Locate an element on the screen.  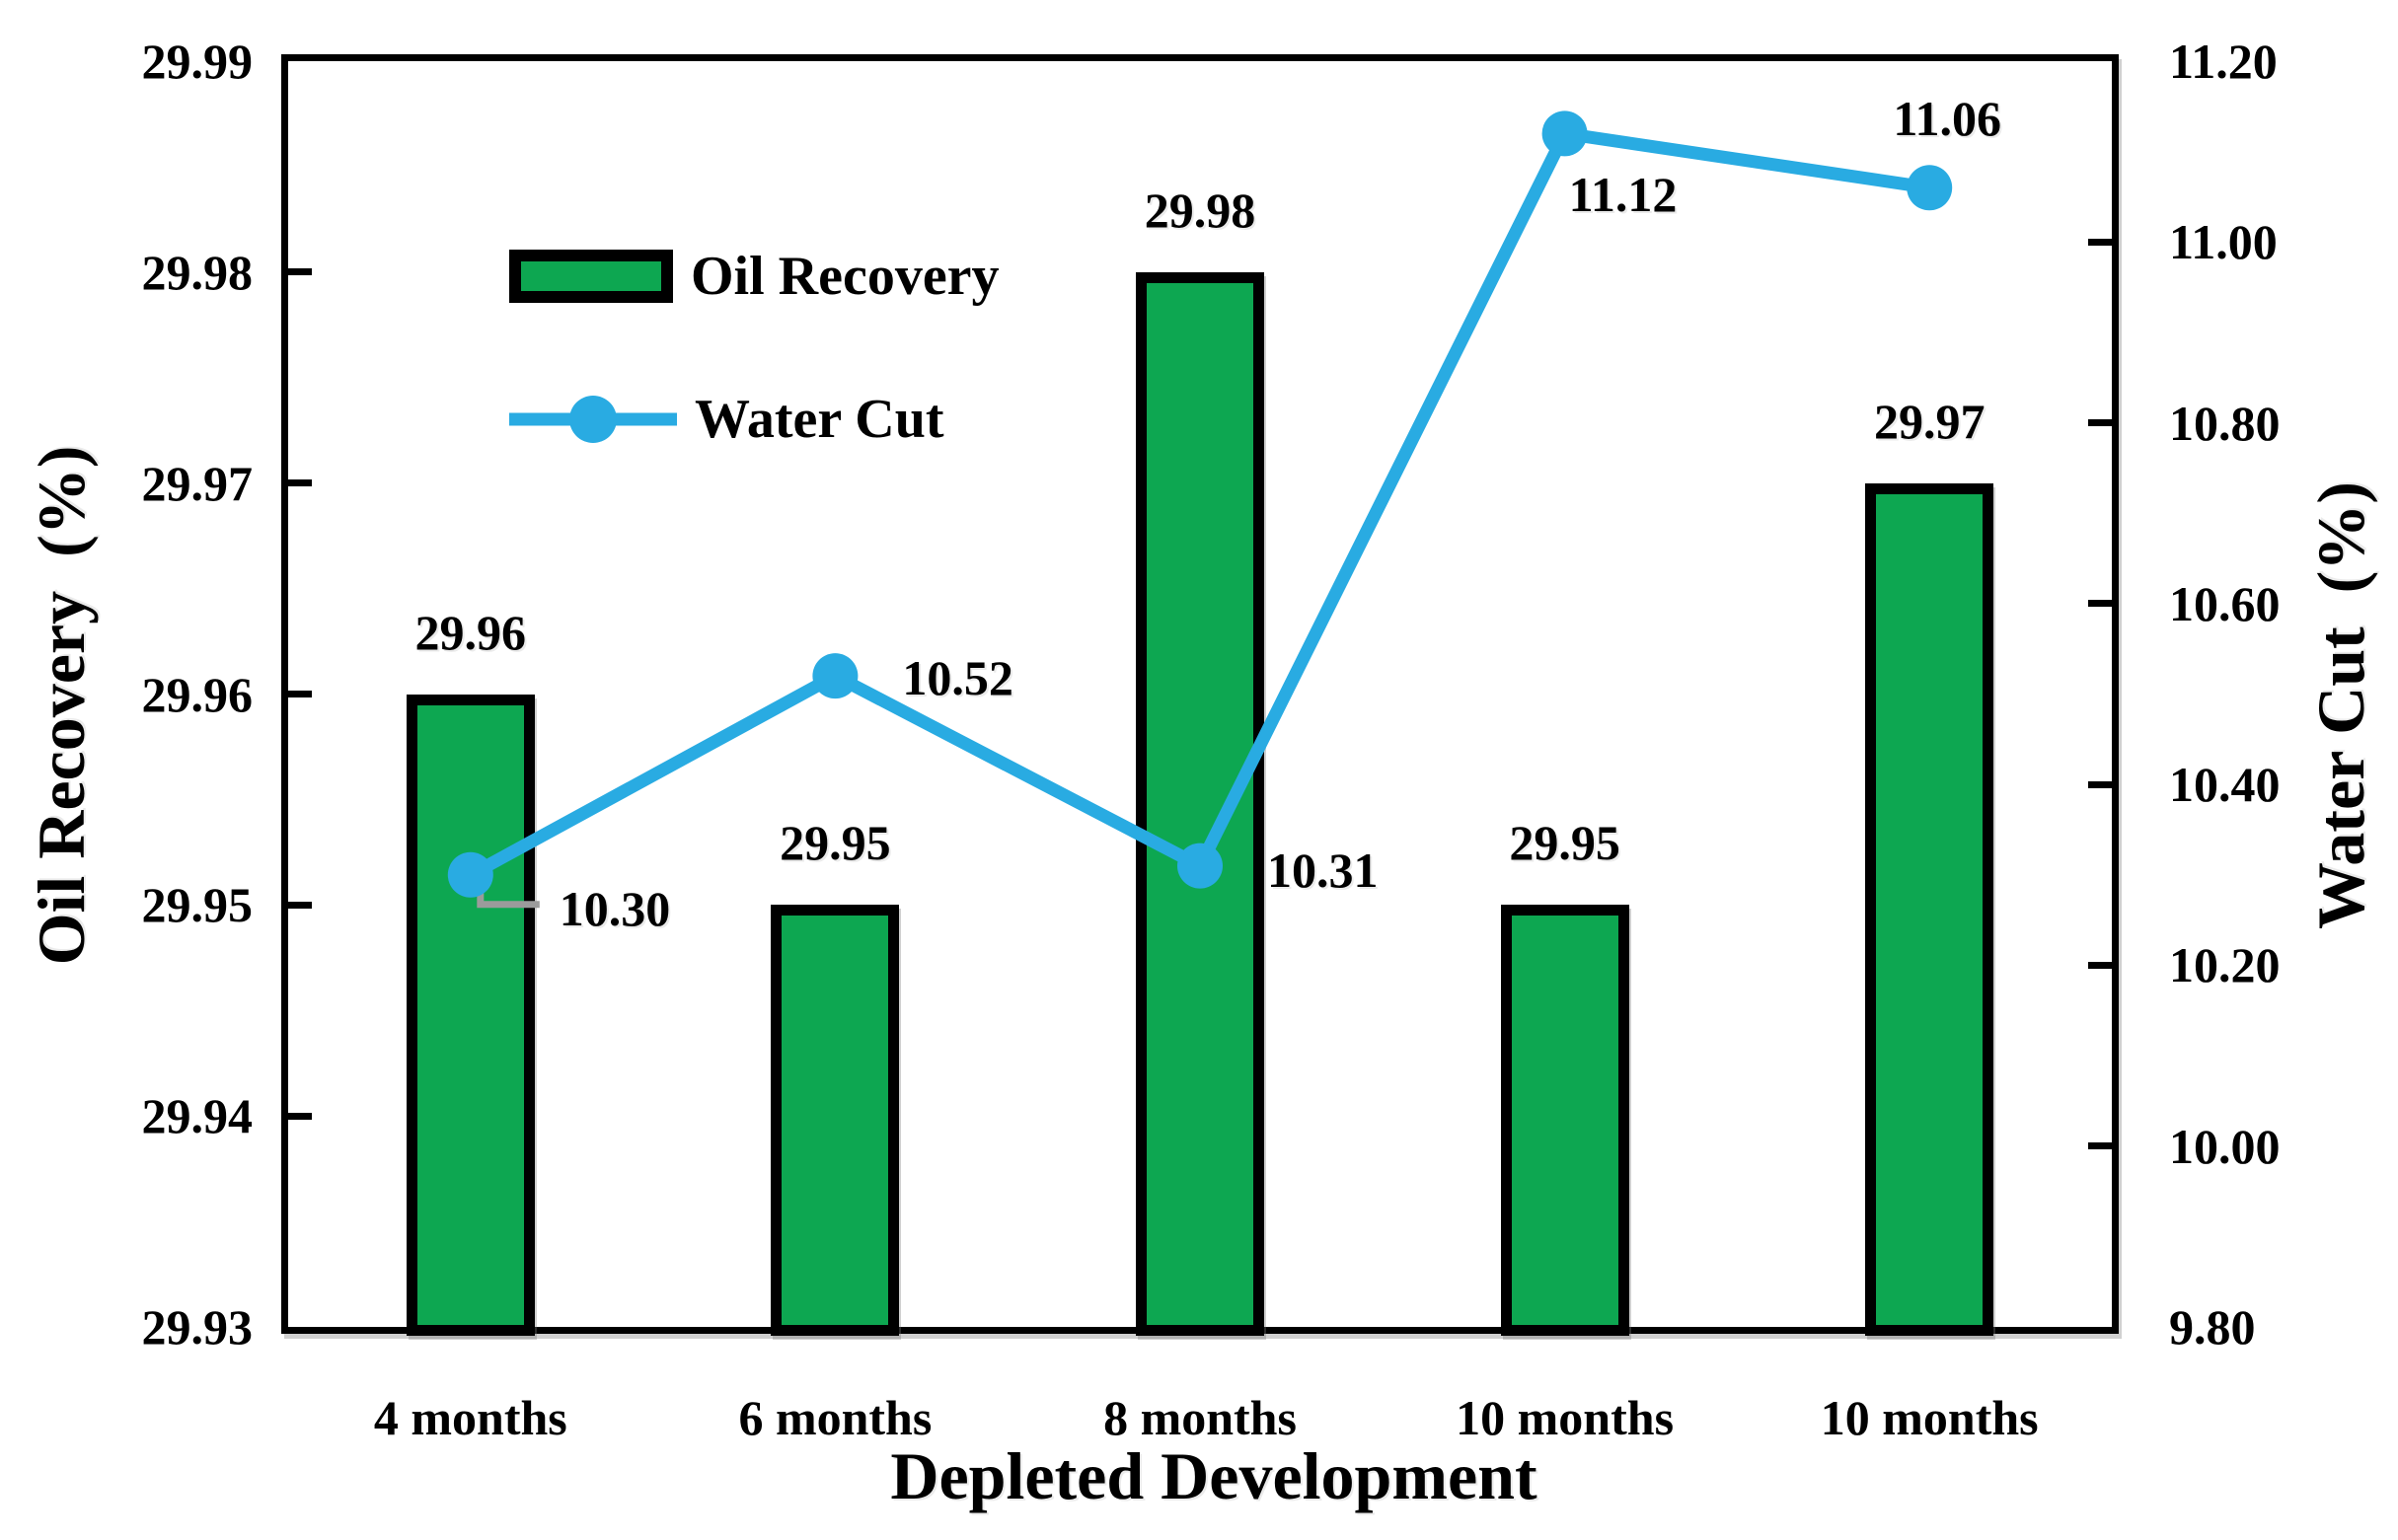
right-axis-tick-label: 10.00 is located at coordinates (2225, 1146).